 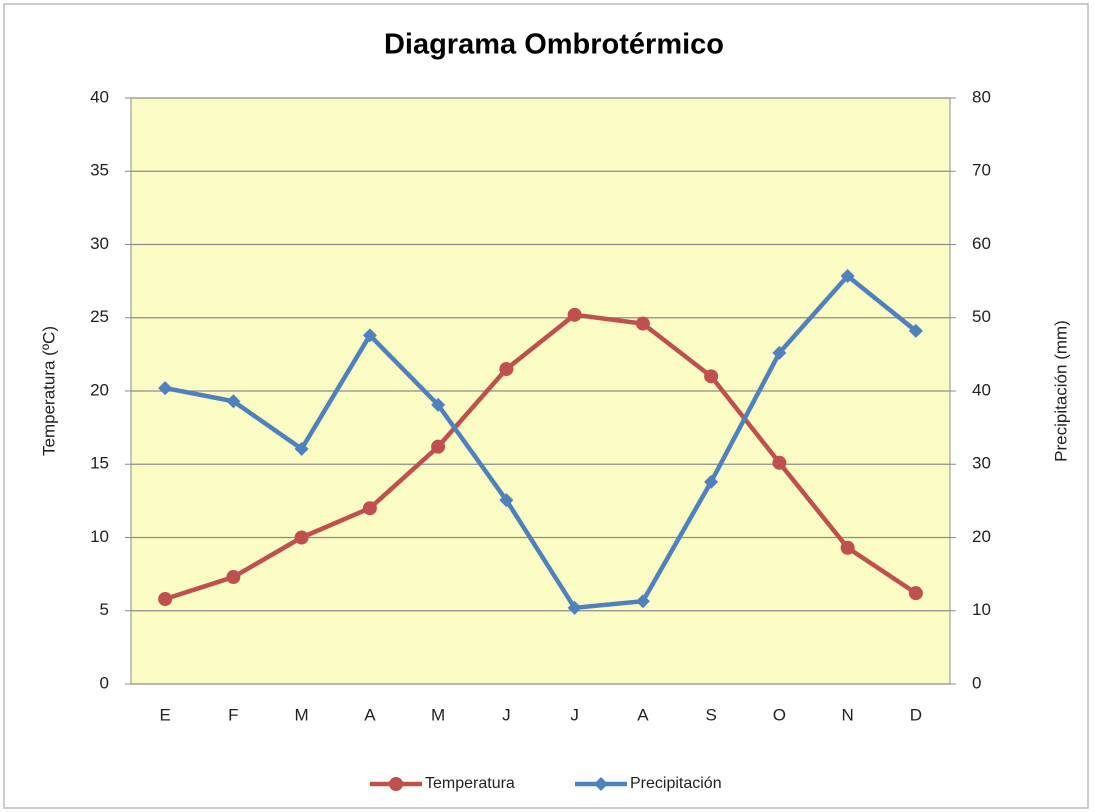 I want to click on legend-label: Temperatura, so click(x=470, y=783).